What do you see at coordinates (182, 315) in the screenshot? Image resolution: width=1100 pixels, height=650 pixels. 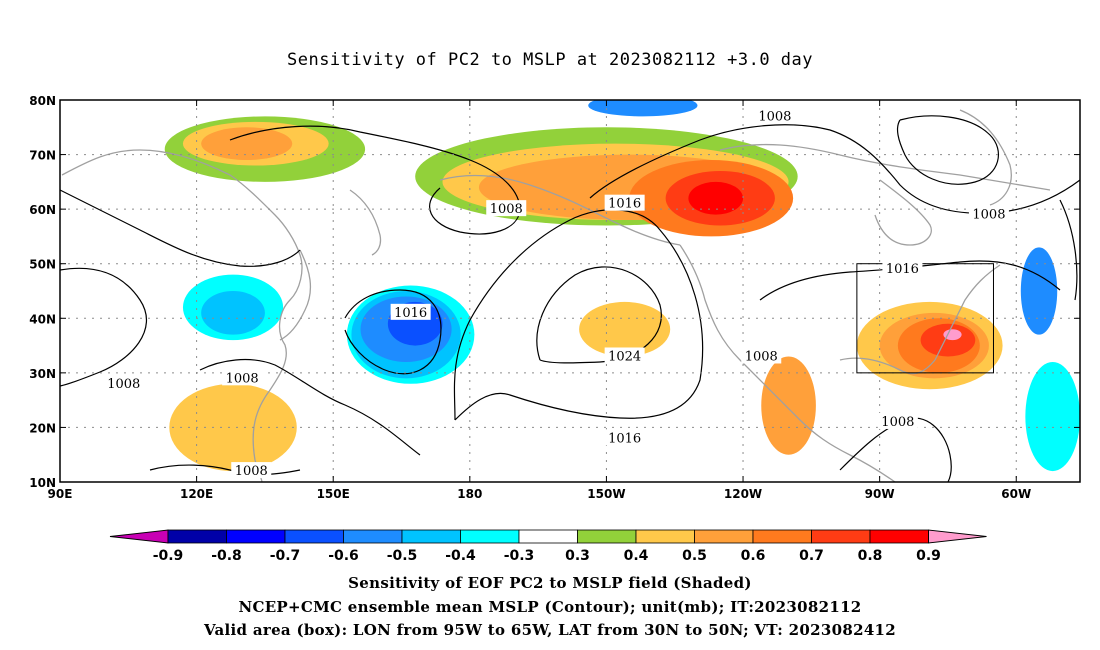 I see `coastline-asia` at bounding box center [182, 315].